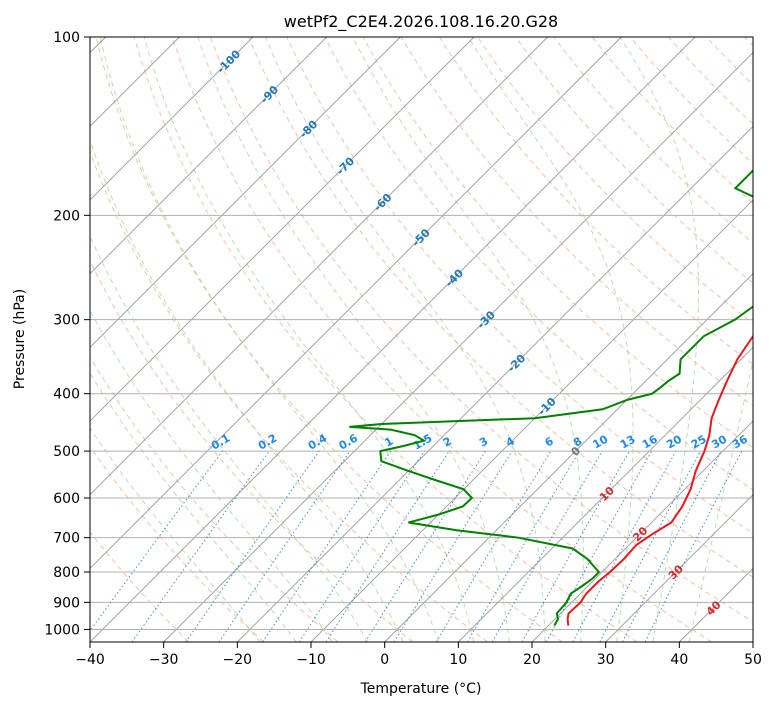  I want to click on y-axis: 100 200 300 400 500 600 700 800 900 1000, so click(67, 334).